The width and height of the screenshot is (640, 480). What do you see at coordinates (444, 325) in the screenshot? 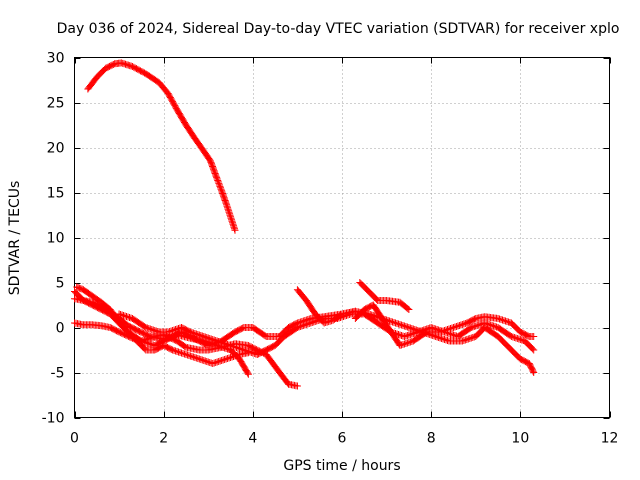
I see `series-track-h` at bounding box center [444, 325].